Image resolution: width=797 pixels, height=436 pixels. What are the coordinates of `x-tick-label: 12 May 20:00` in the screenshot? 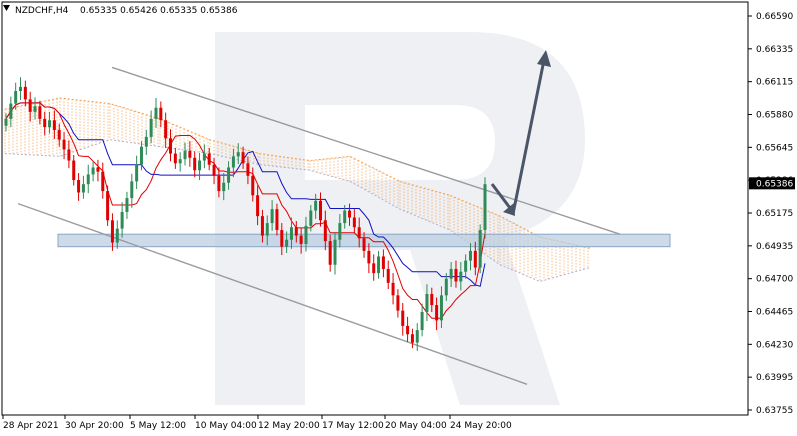 It's located at (289, 426).